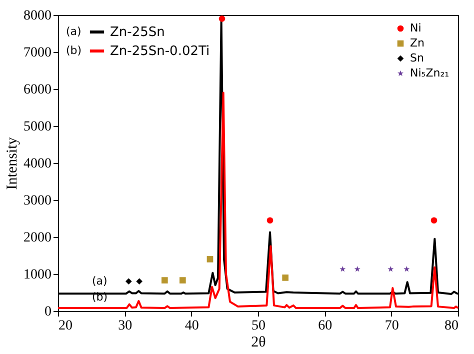  Describe the element at coordinates (38, 127) in the screenshot. I see `y-tick-label: 5000` at that location.